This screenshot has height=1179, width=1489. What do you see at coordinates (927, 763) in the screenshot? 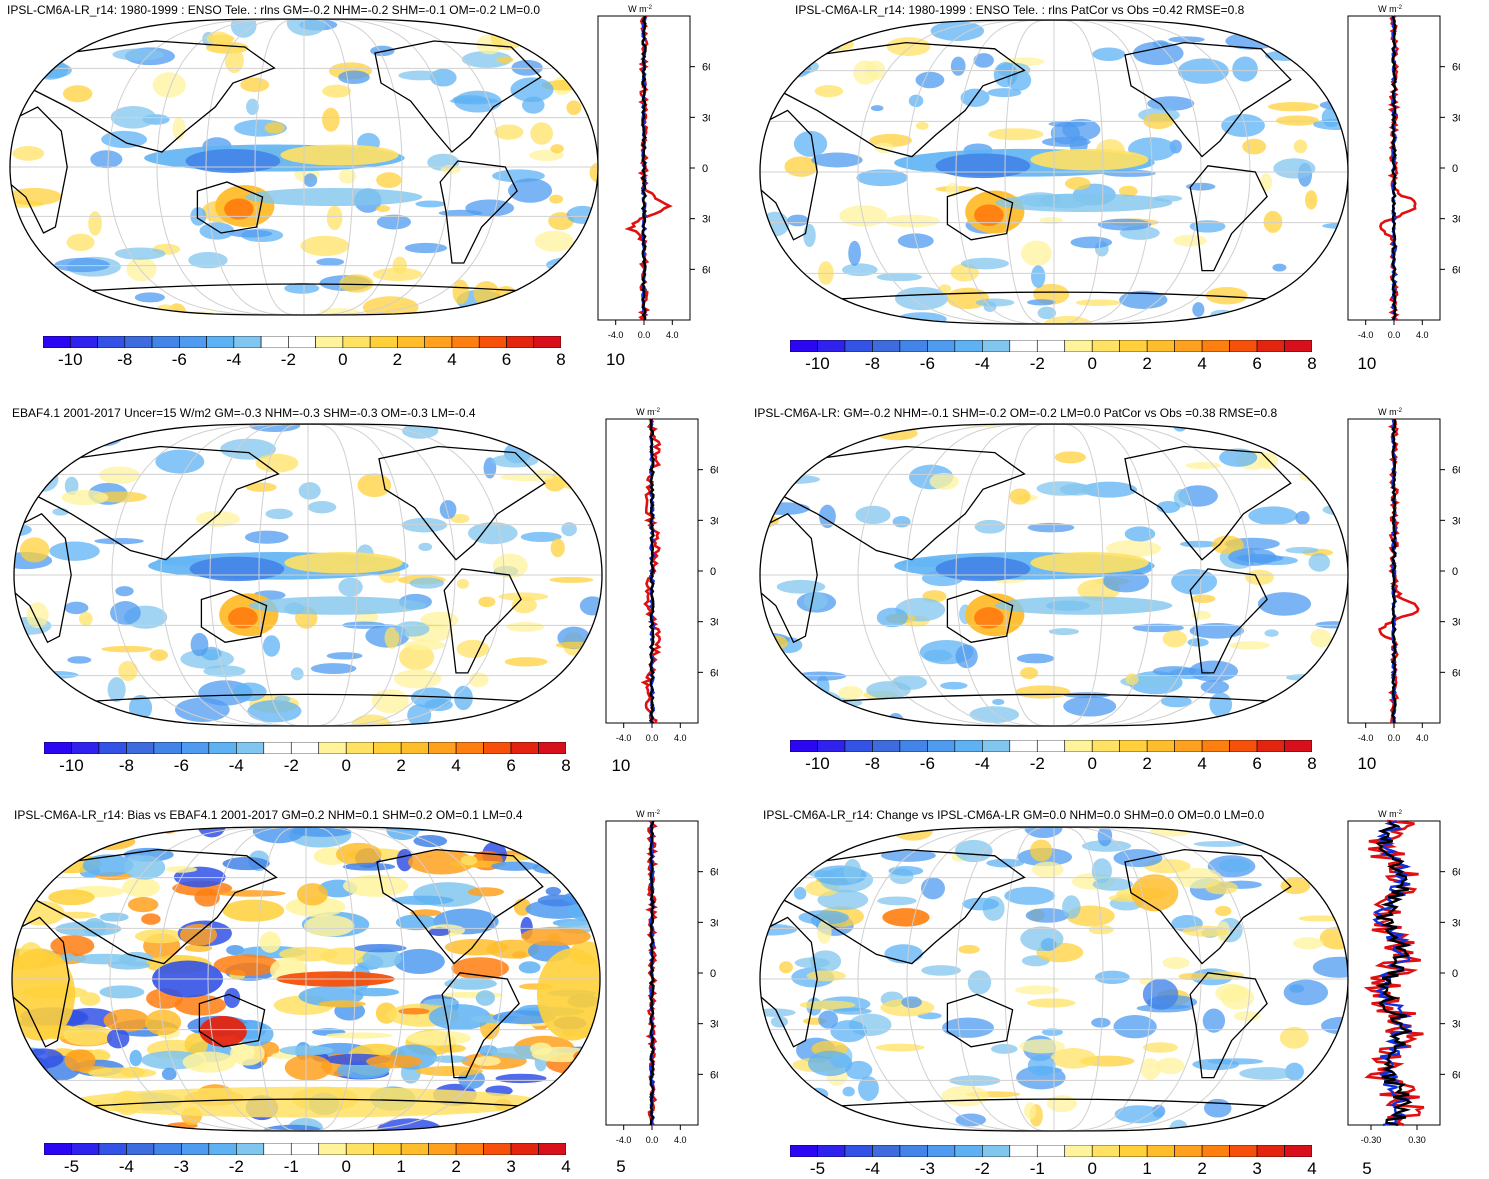
I see `colorbar-tick-label: -6` at bounding box center [927, 763].